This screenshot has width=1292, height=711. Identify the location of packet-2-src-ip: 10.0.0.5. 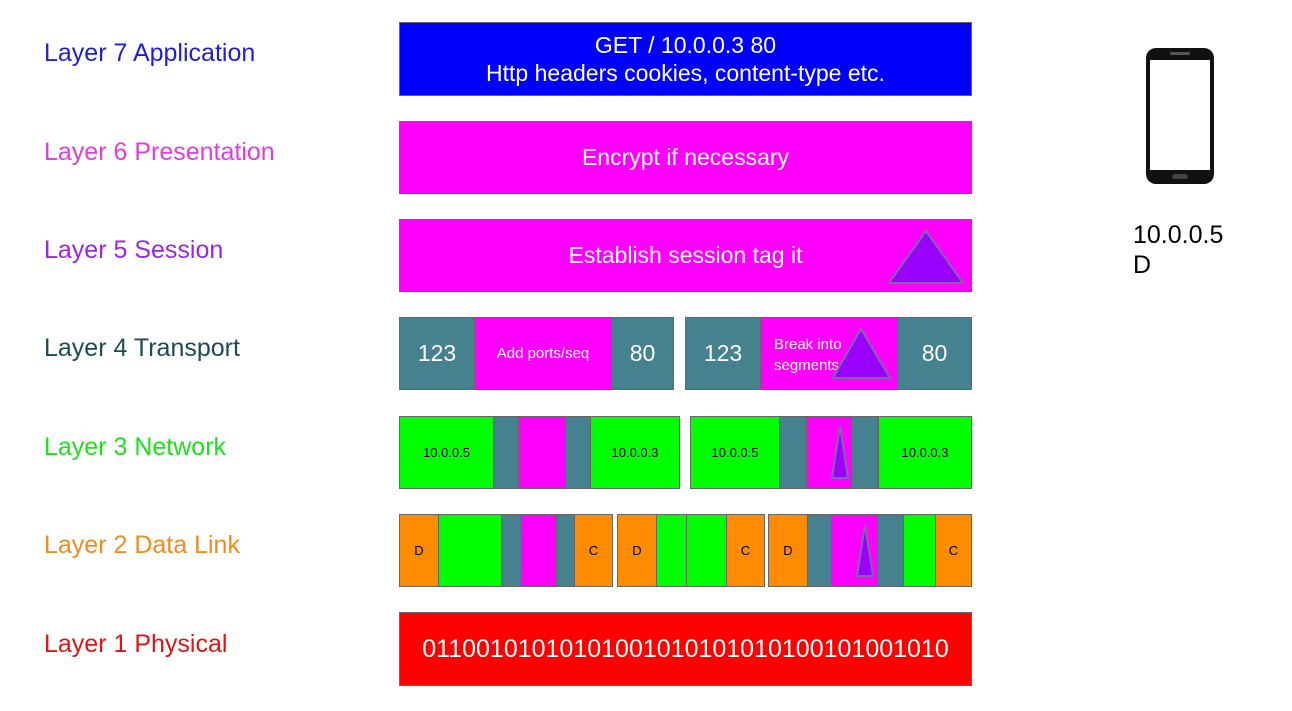
(735, 452).